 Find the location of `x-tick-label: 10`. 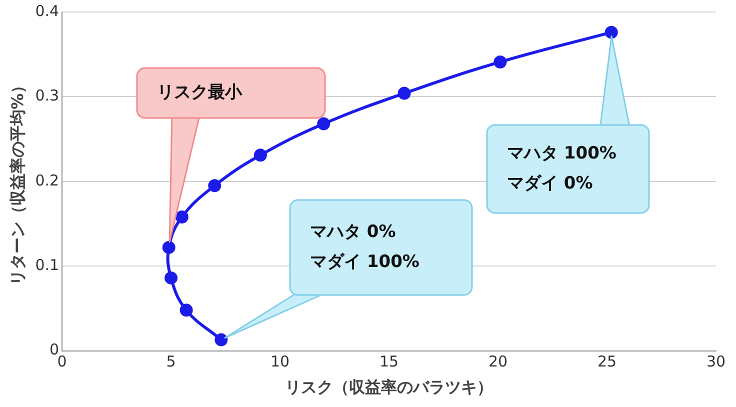

x-tick-label: 10 is located at coordinates (280, 361).